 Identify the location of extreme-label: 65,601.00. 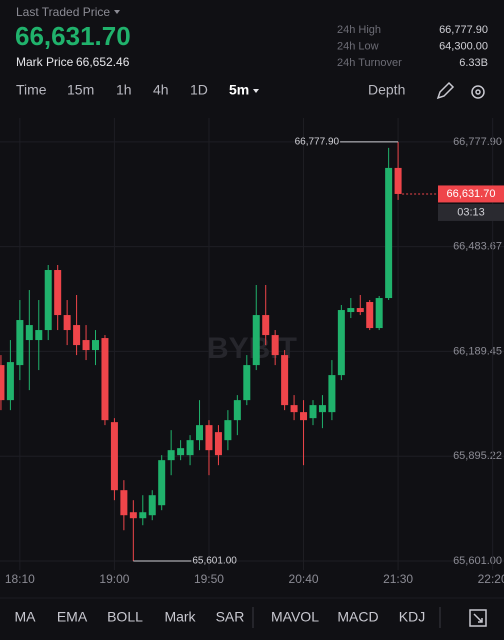
(214, 561).